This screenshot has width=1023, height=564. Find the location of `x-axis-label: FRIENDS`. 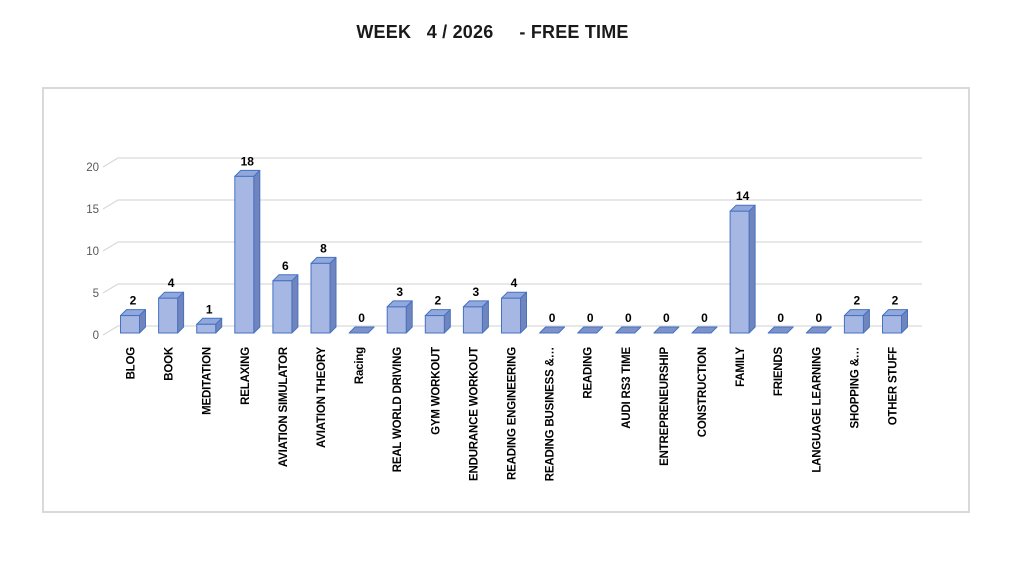

x-axis-label: FRIENDS is located at coordinates (779, 371).